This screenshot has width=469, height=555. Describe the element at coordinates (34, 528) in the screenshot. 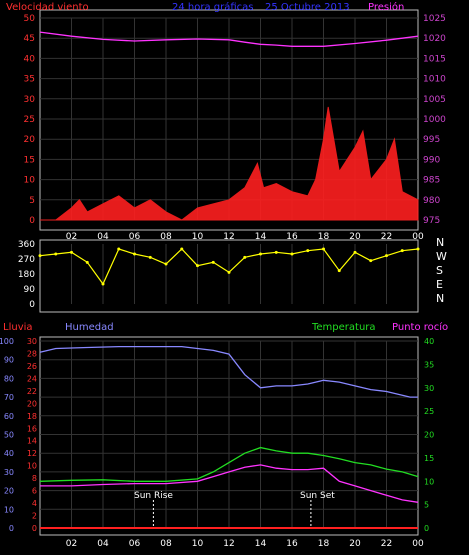

I see `rain-tick-label: 0` at that location.